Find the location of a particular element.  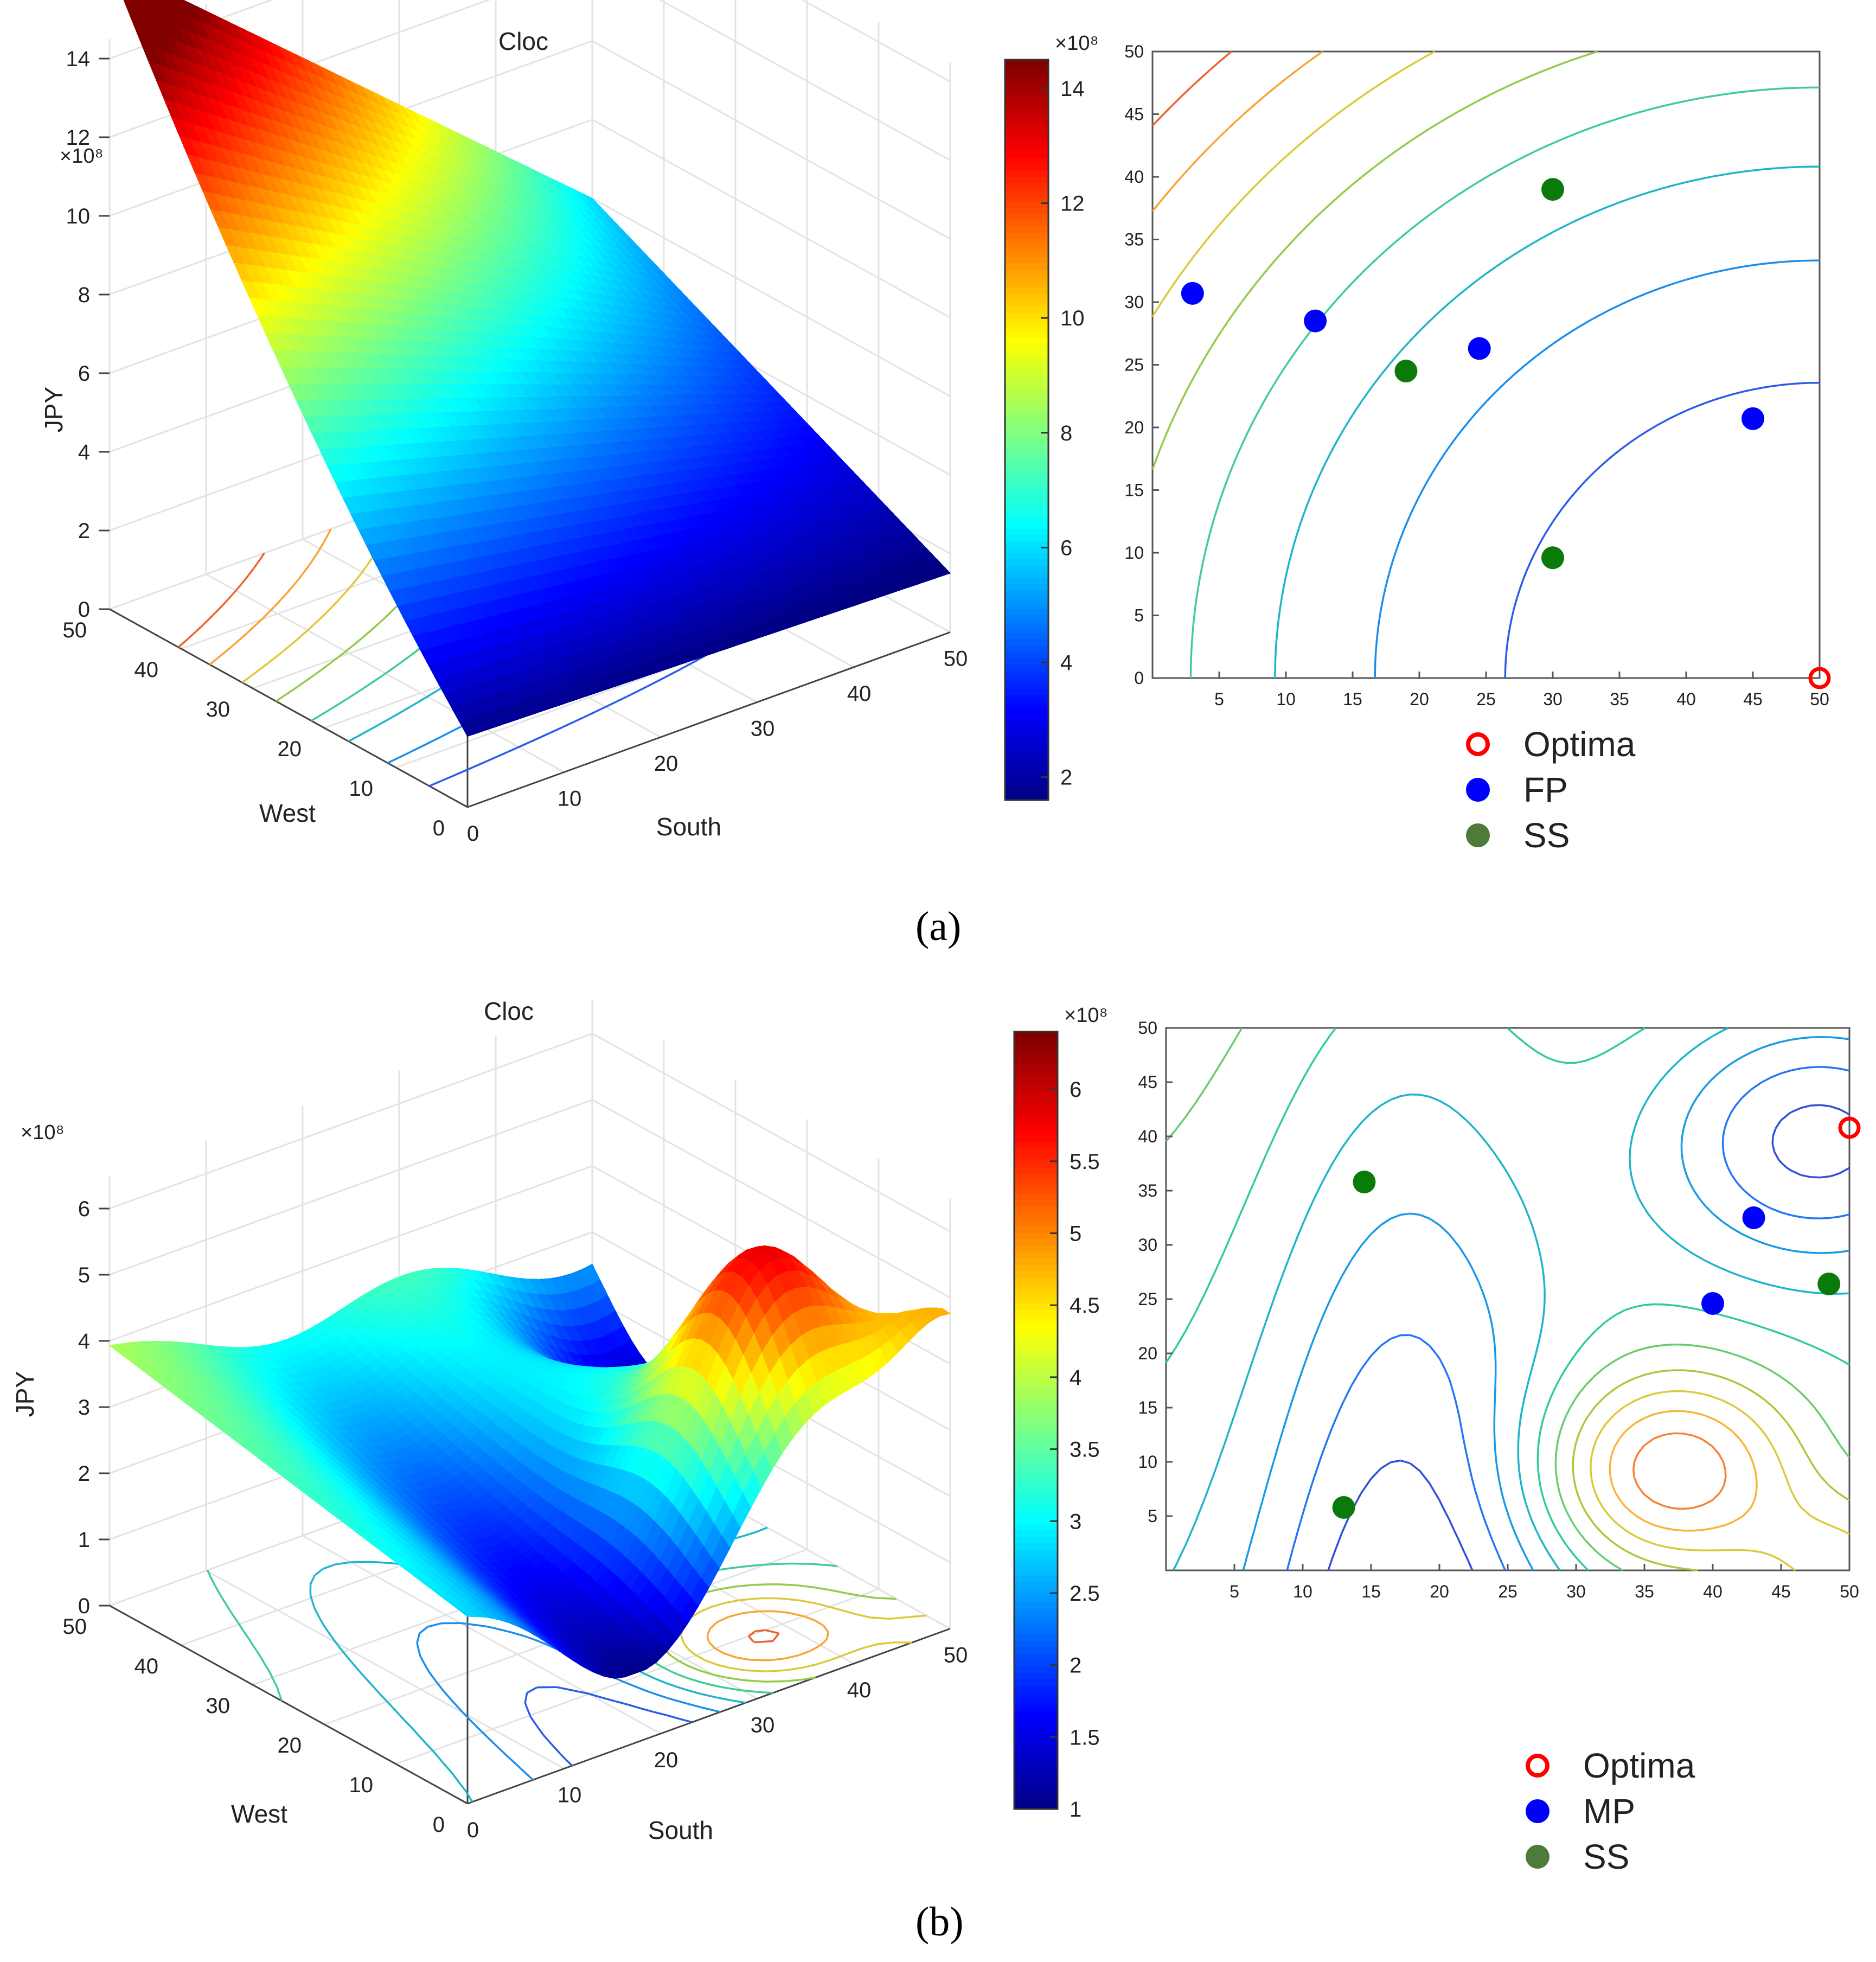

z-tick-label-a: 14 is located at coordinates (78, 59).